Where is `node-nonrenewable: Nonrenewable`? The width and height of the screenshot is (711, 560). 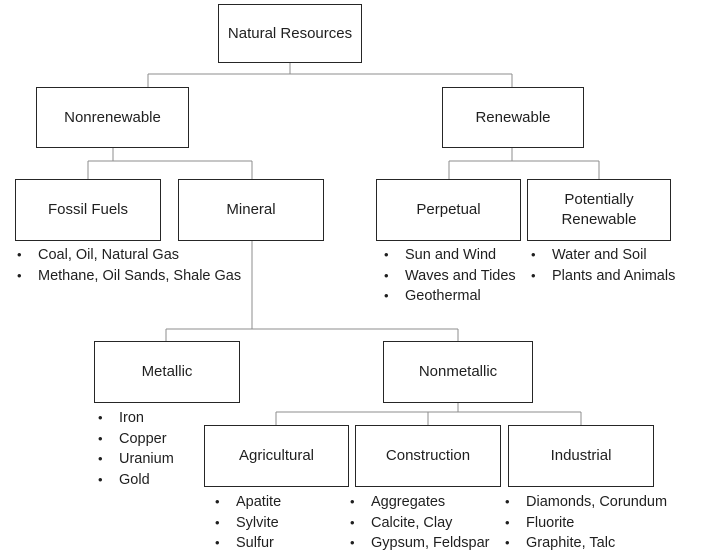 node-nonrenewable: Nonrenewable is located at coordinates (112, 117).